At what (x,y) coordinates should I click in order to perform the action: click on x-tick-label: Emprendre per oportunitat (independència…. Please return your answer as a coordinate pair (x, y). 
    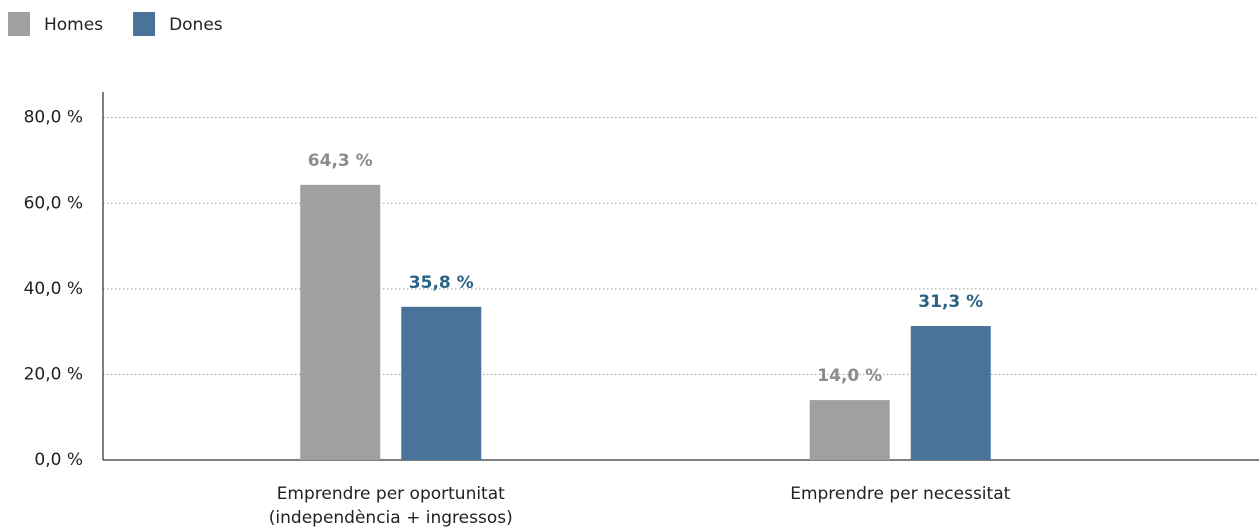
    Looking at the image, I should click on (390, 506).